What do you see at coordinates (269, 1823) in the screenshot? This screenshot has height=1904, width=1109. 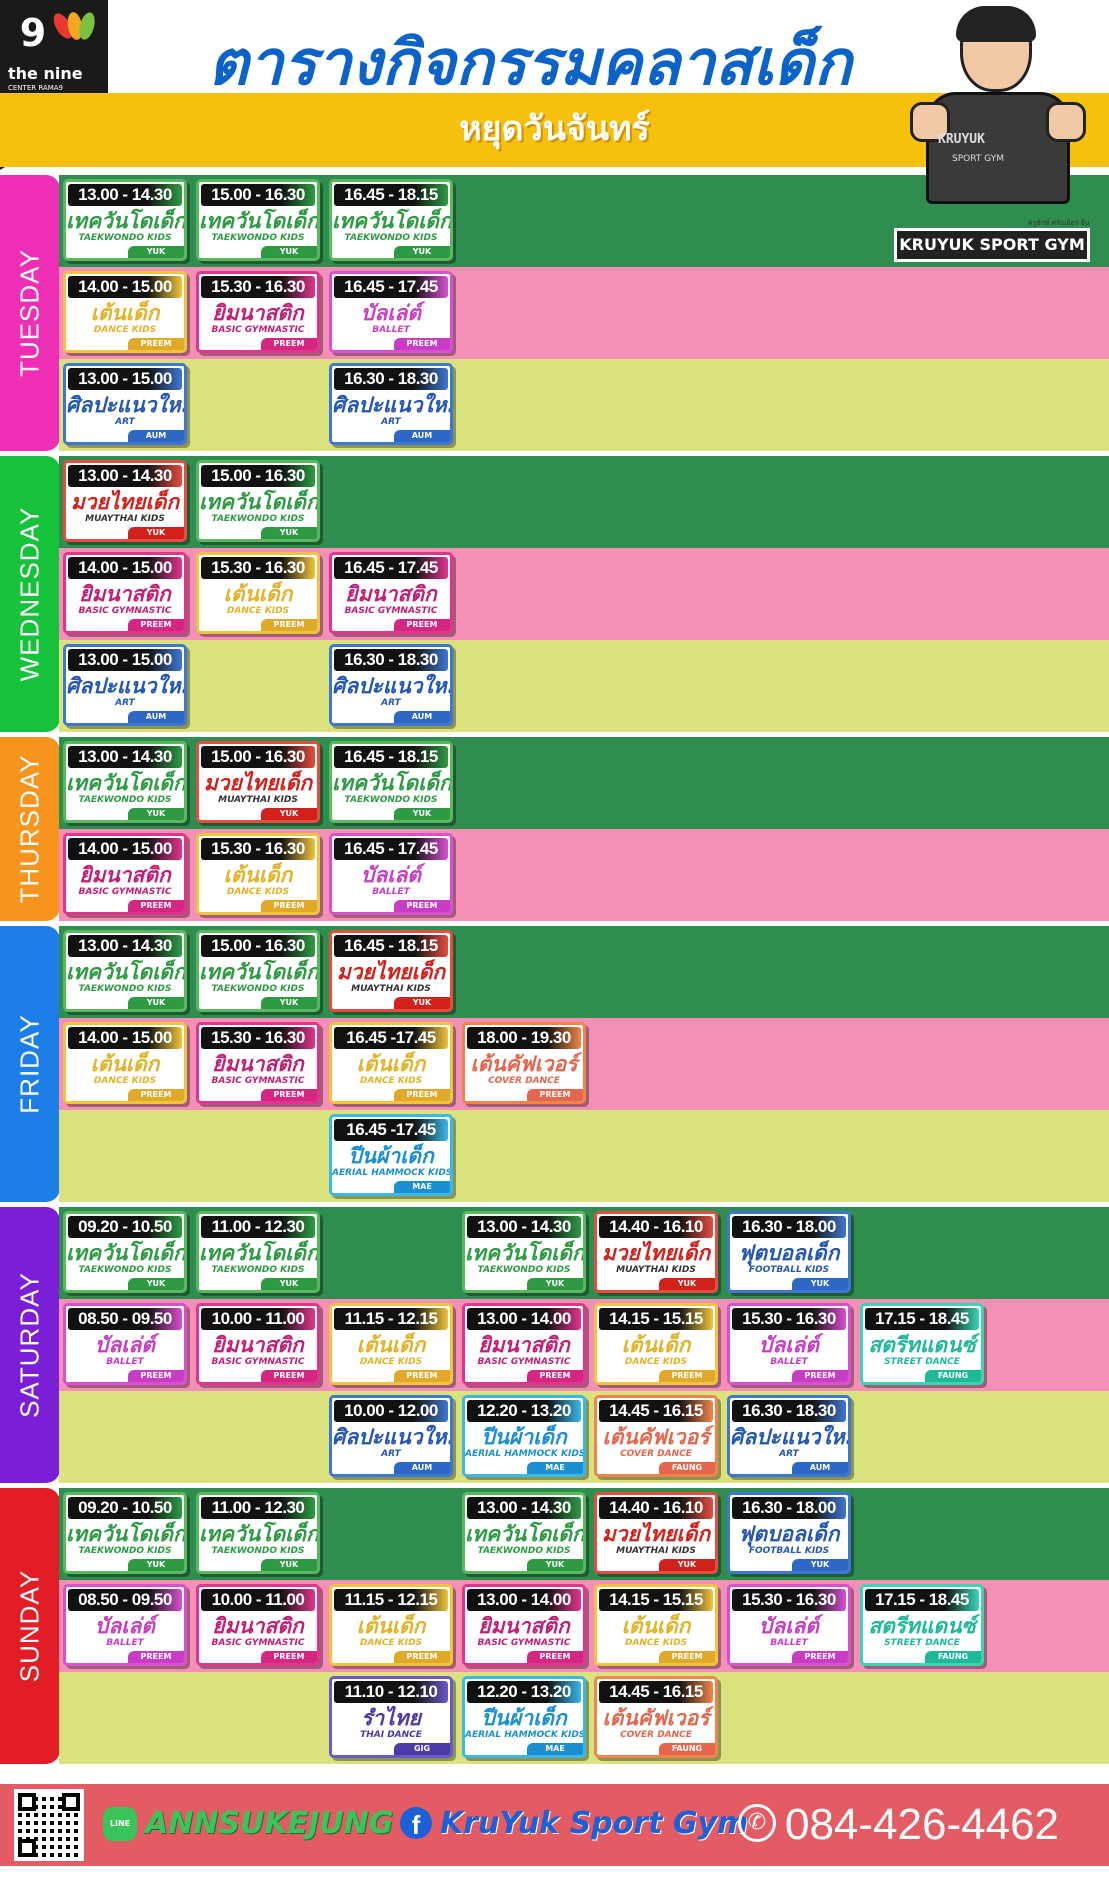 I see `line-id: ANNSUKEJUNG` at bounding box center [269, 1823].